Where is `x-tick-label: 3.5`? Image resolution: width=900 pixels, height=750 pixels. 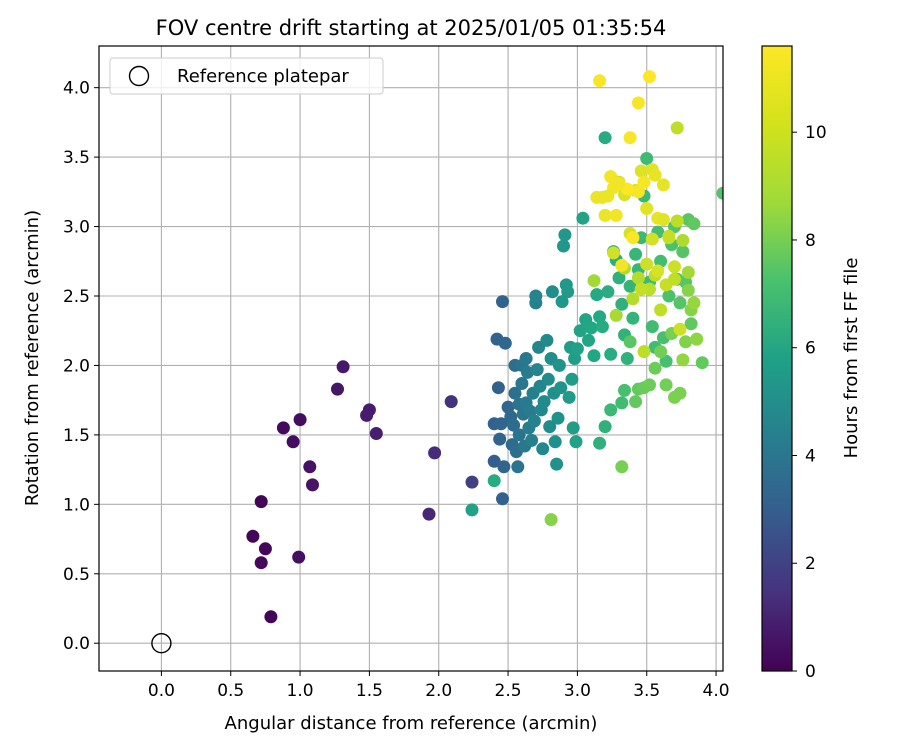
x-tick-label: 3.5 is located at coordinates (646, 691).